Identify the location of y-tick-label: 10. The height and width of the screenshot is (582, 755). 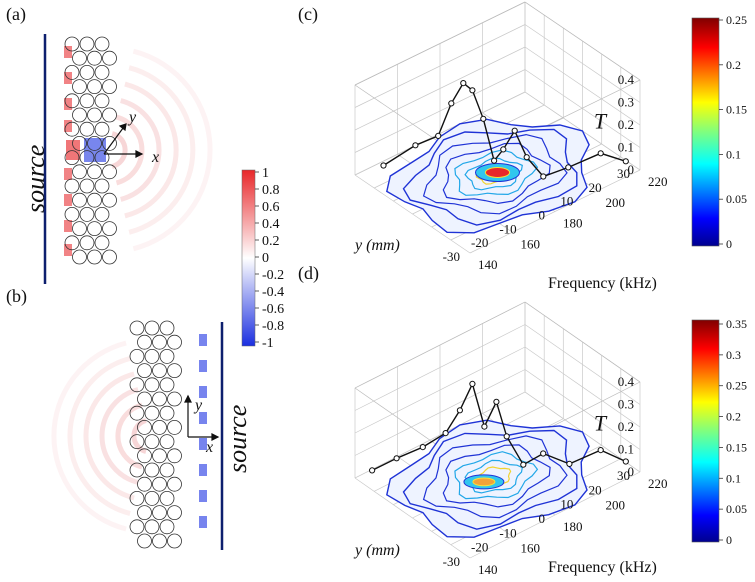
(566, 201).